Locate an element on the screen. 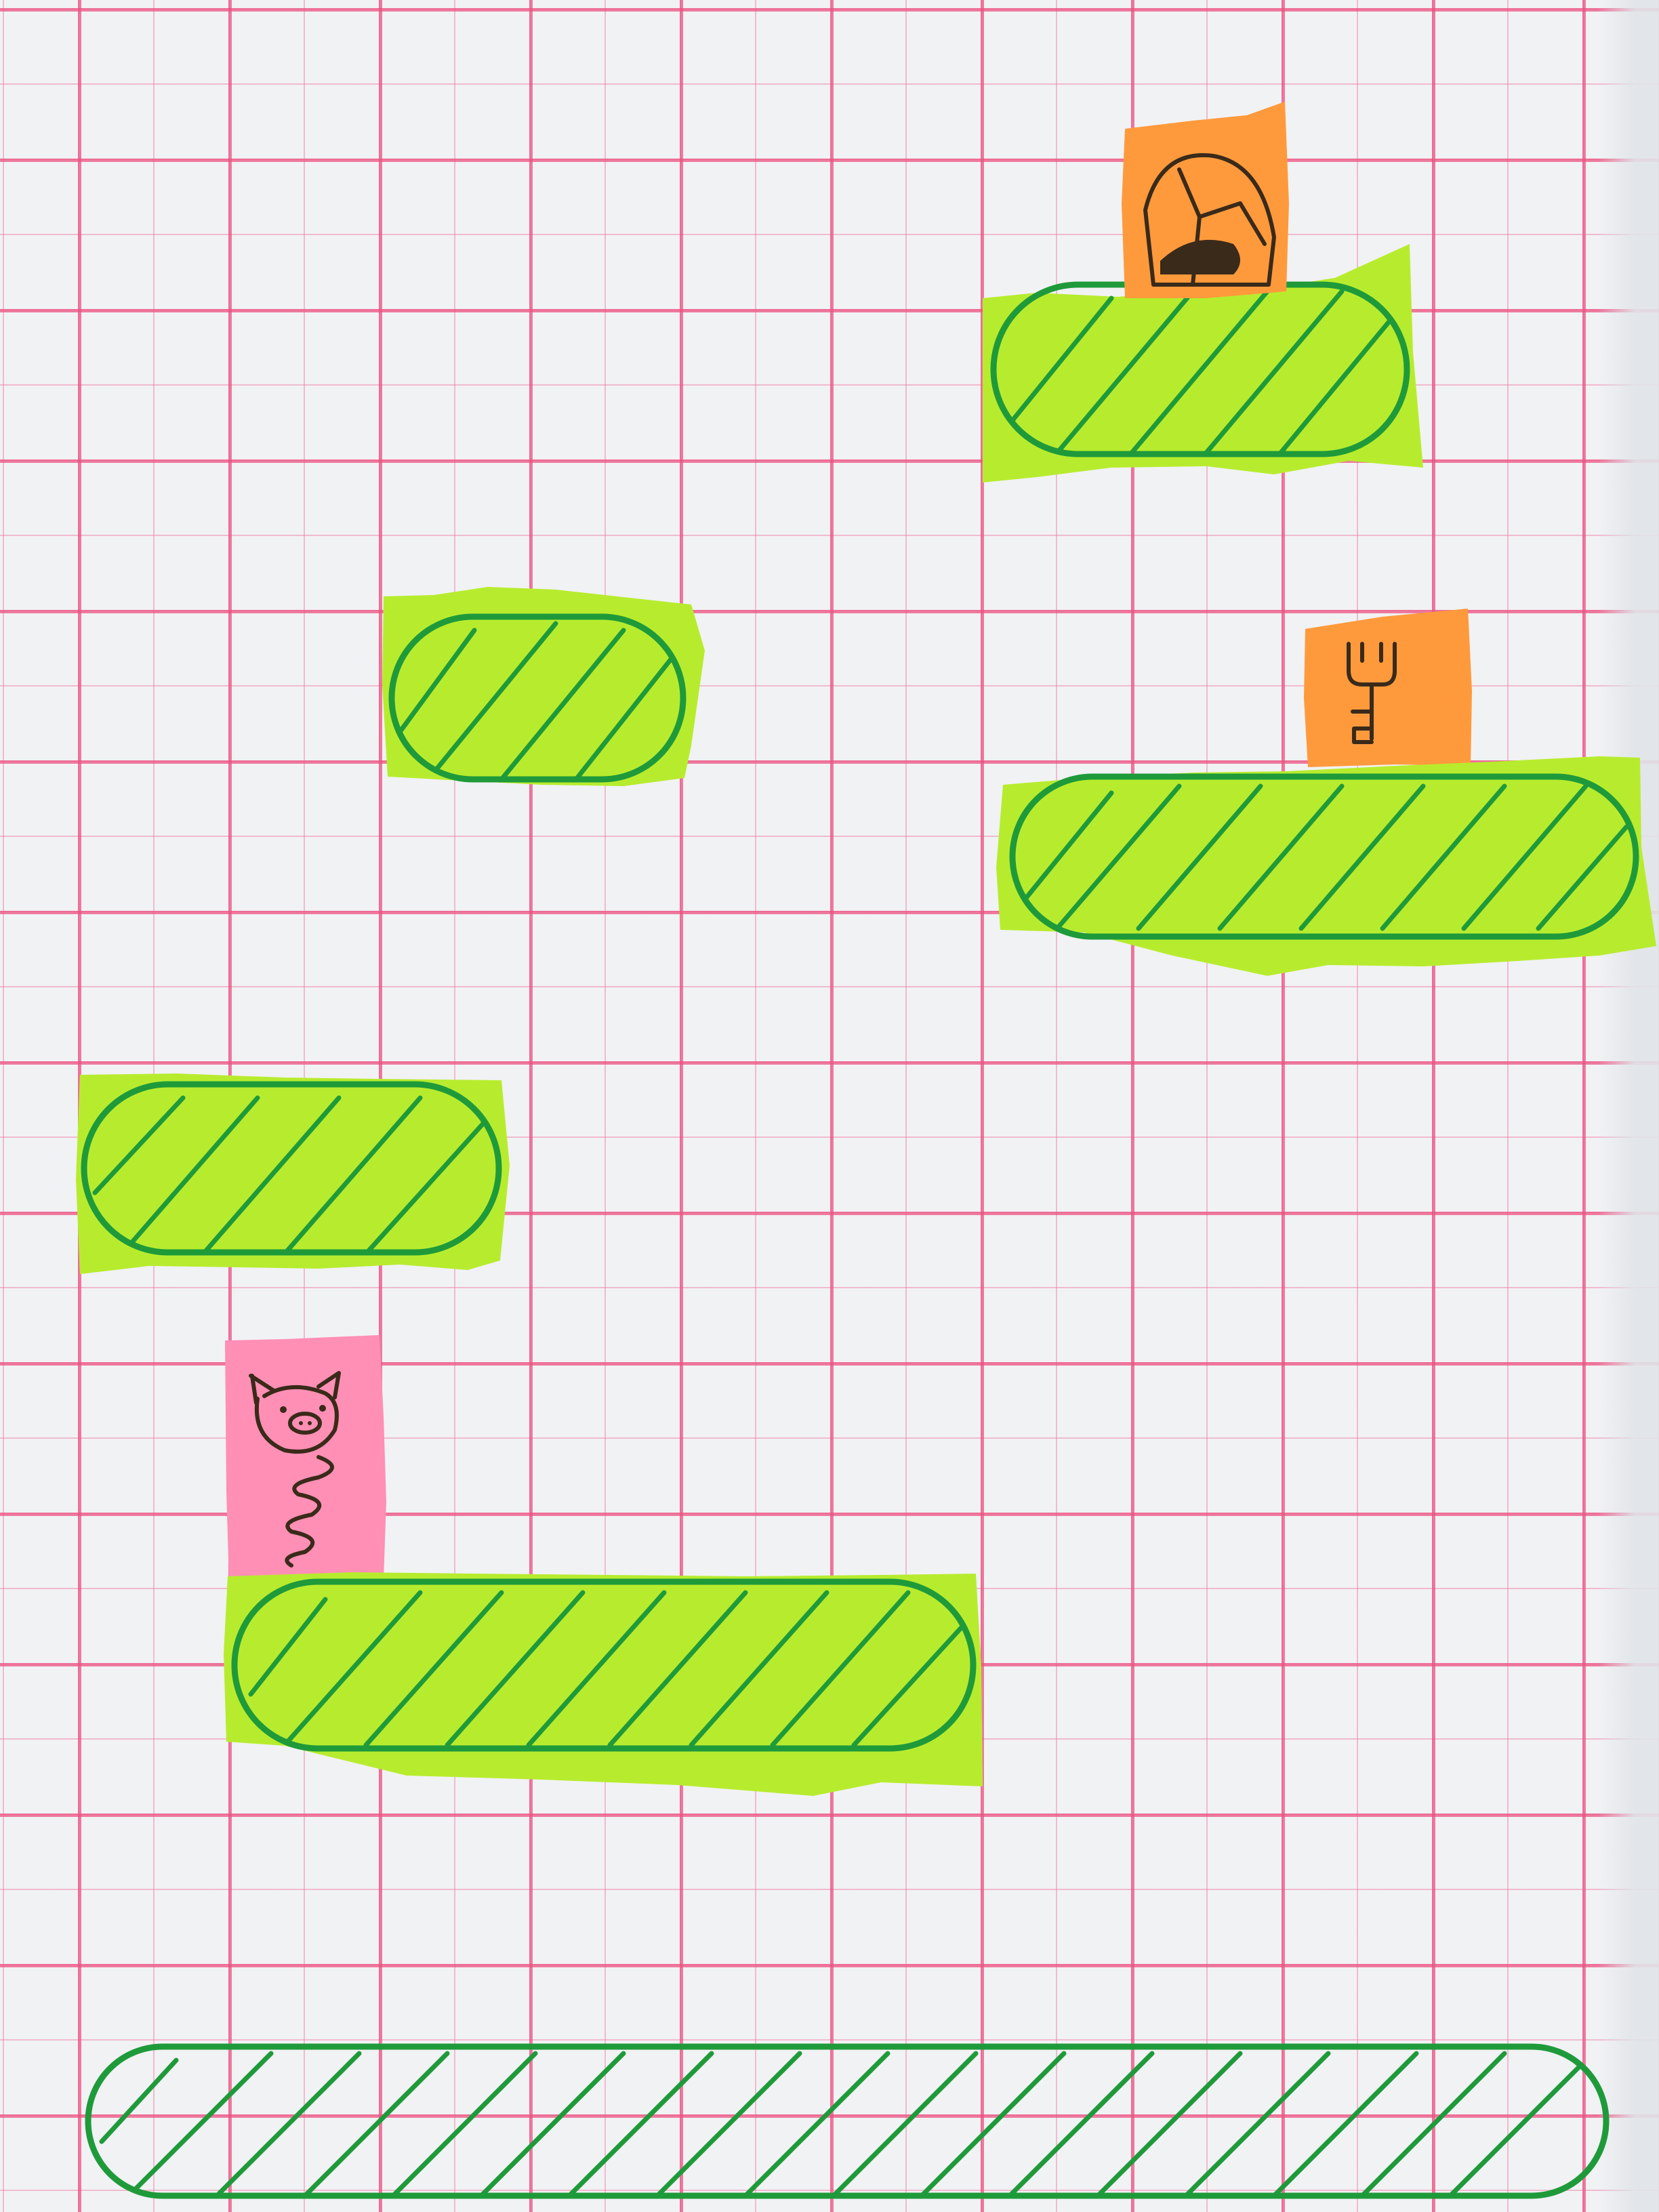 The height and width of the screenshot is (2212, 1659). left-platform is located at coordinates (293, 1173).